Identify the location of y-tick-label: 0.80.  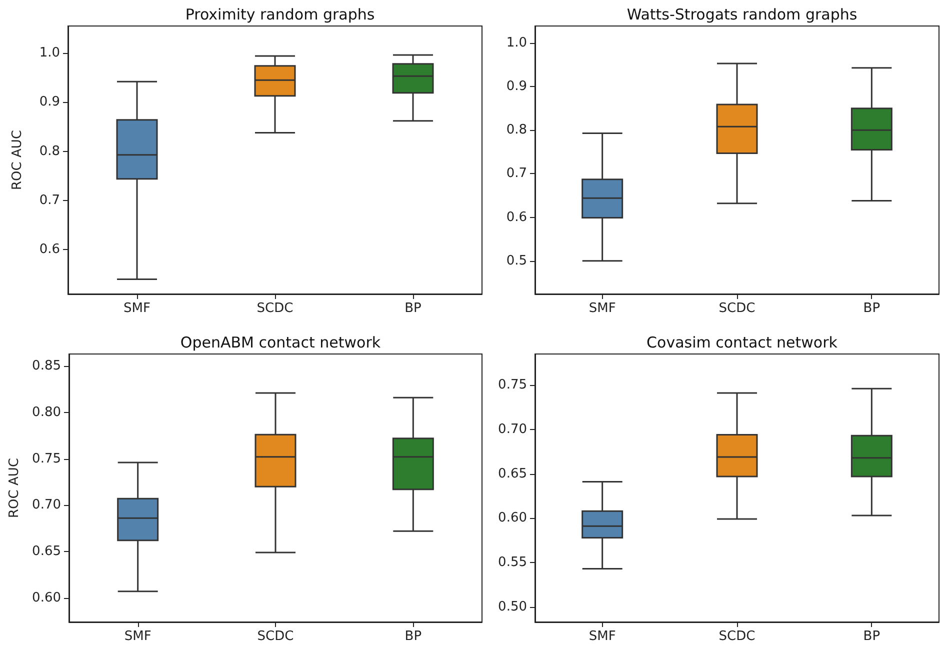
(46, 412).